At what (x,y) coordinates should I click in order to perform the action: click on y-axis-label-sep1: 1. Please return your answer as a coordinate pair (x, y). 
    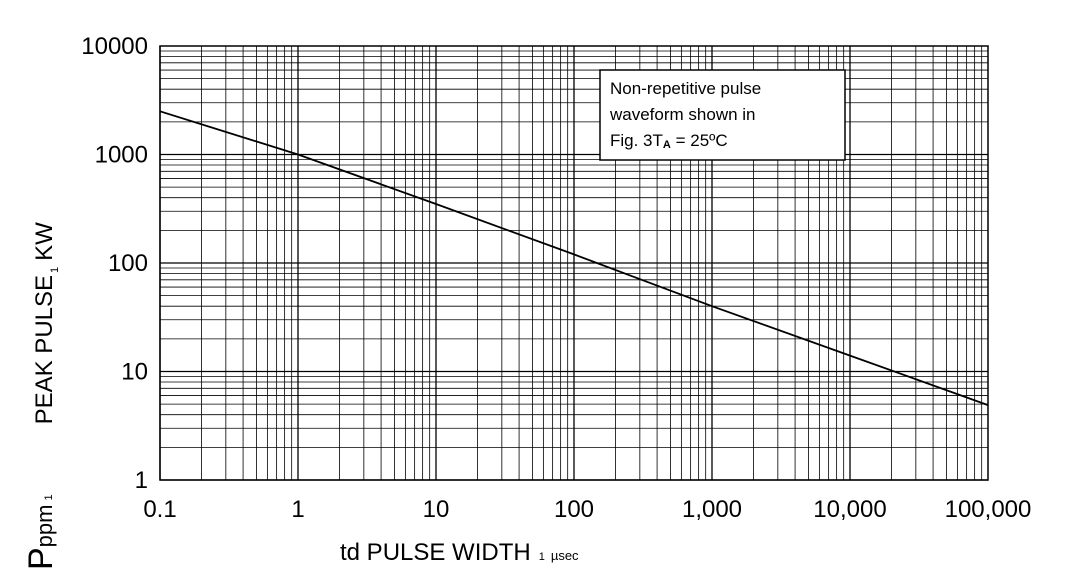
    Looking at the image, I should click on (49, 497).